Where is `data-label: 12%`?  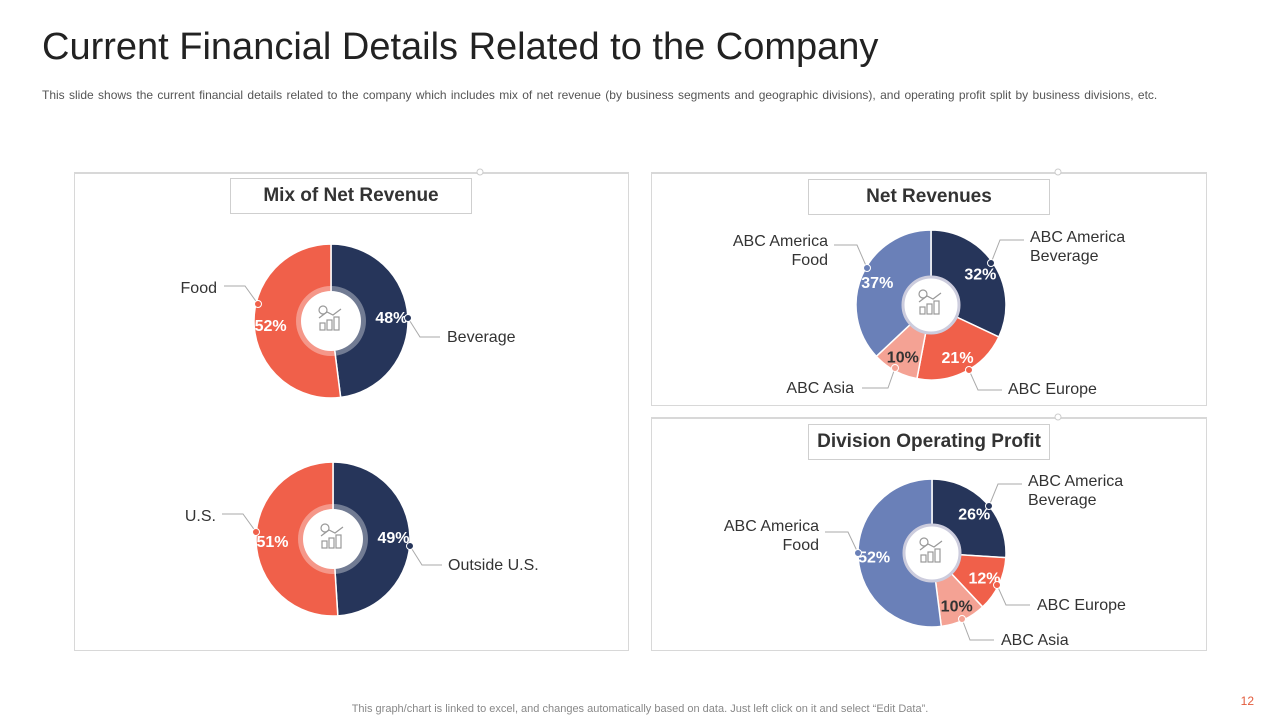
data-label: 12% is located at coordinates (984, 579).